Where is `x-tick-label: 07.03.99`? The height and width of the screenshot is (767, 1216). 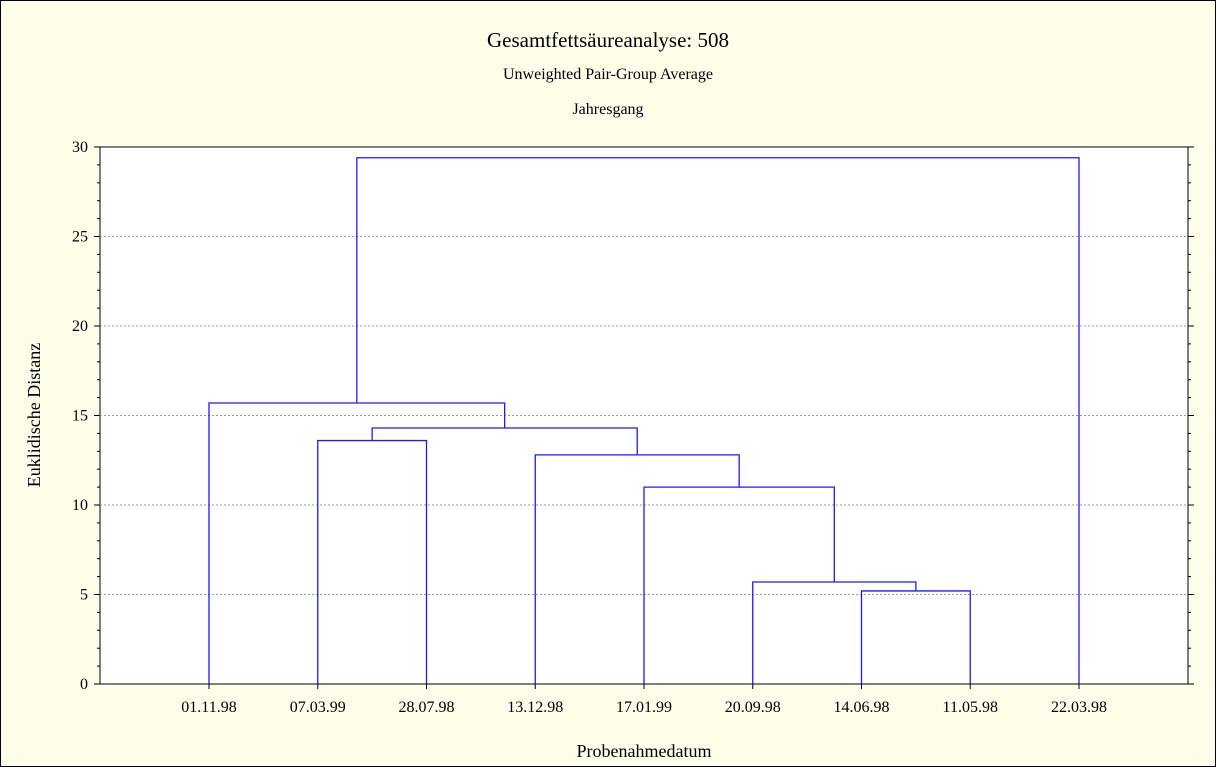 x-tick-label: 07.03.99 is located at coordinates (318, 707).